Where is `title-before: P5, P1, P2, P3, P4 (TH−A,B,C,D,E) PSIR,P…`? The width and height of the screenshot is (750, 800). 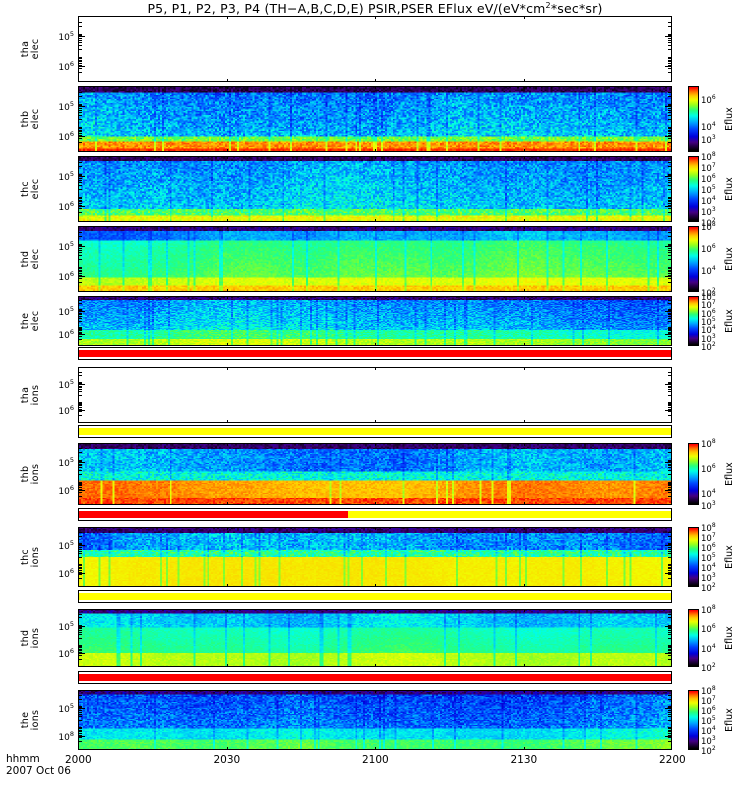 title-before: P5, P1, P2, P3, P4 (TH−A,B,C,D,E) PSIR,P… is located at coordinates (346, 9).